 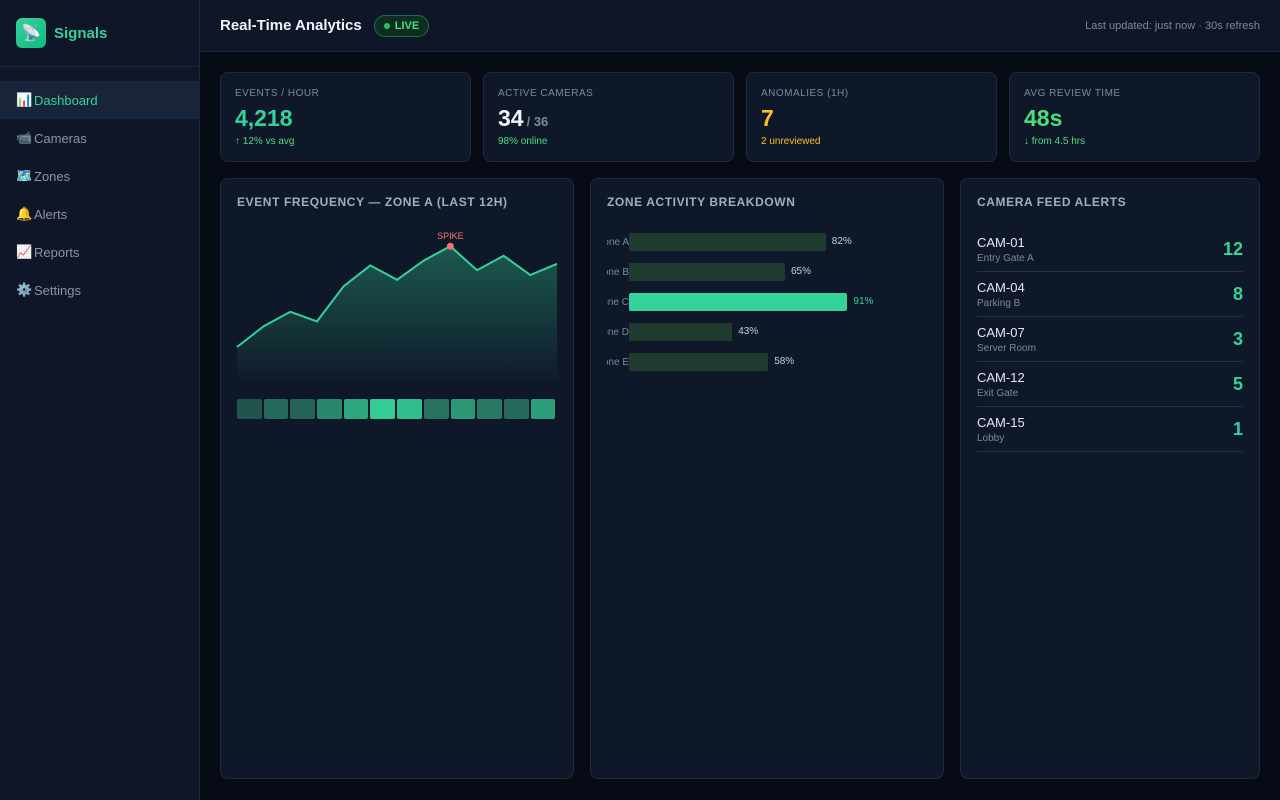 What do you see at coordinates (31, 33) in the screenshot?
I see `satellite-dish-icon: 📡` at bounding box center [31, 33].